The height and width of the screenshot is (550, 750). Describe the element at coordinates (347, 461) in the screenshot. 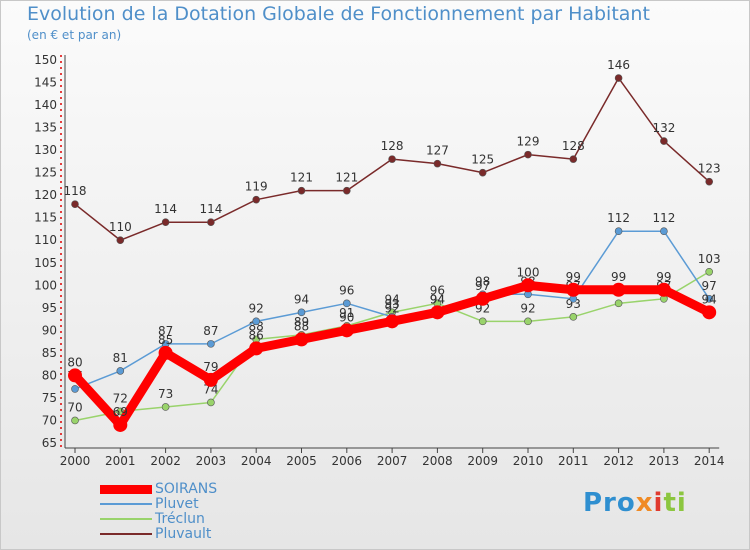

I see `x-tick-label: 2006` at that location.